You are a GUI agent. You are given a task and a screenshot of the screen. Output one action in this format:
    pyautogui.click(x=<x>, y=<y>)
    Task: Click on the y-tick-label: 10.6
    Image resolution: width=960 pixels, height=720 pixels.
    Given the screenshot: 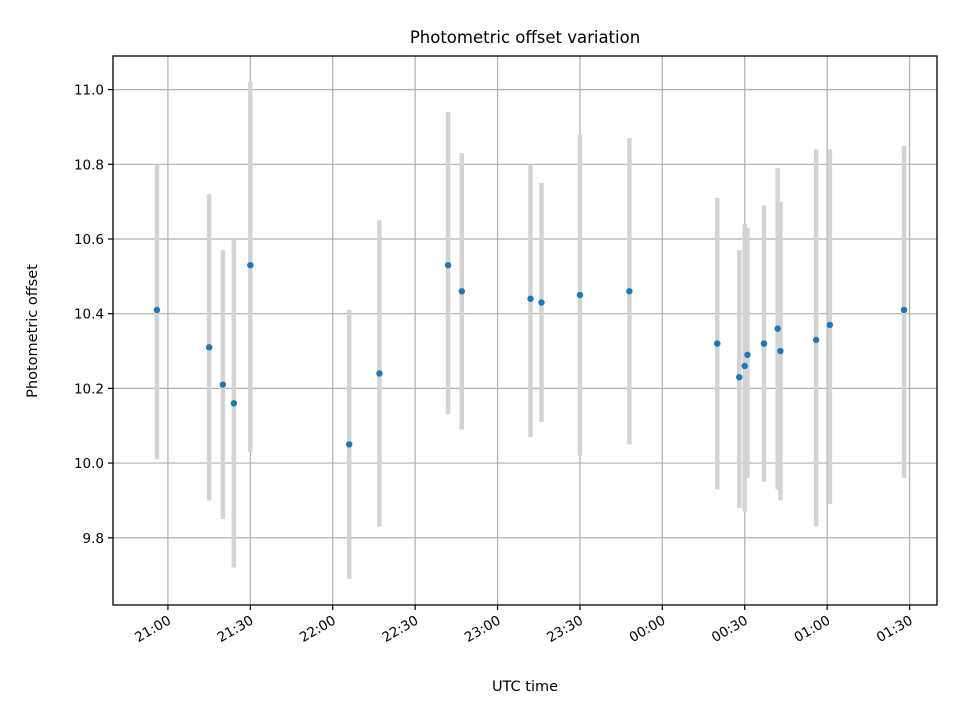 What is the action you would take?
    pyautogui.click(x=89, y=240)
    